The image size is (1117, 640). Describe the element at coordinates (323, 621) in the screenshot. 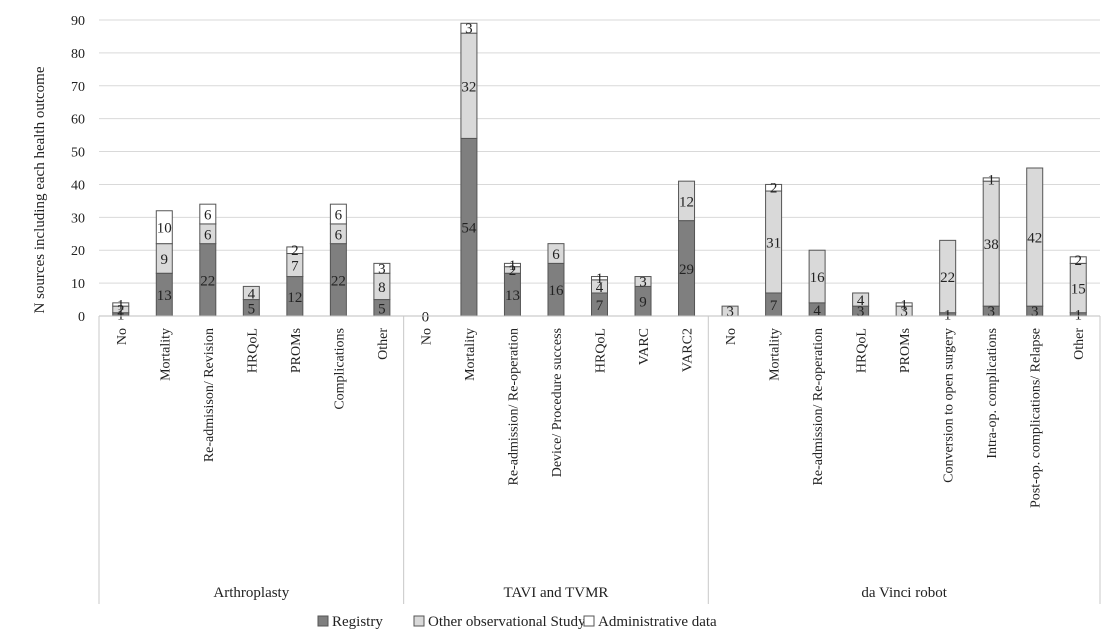

I see `legend-swatch-registry` at that location.